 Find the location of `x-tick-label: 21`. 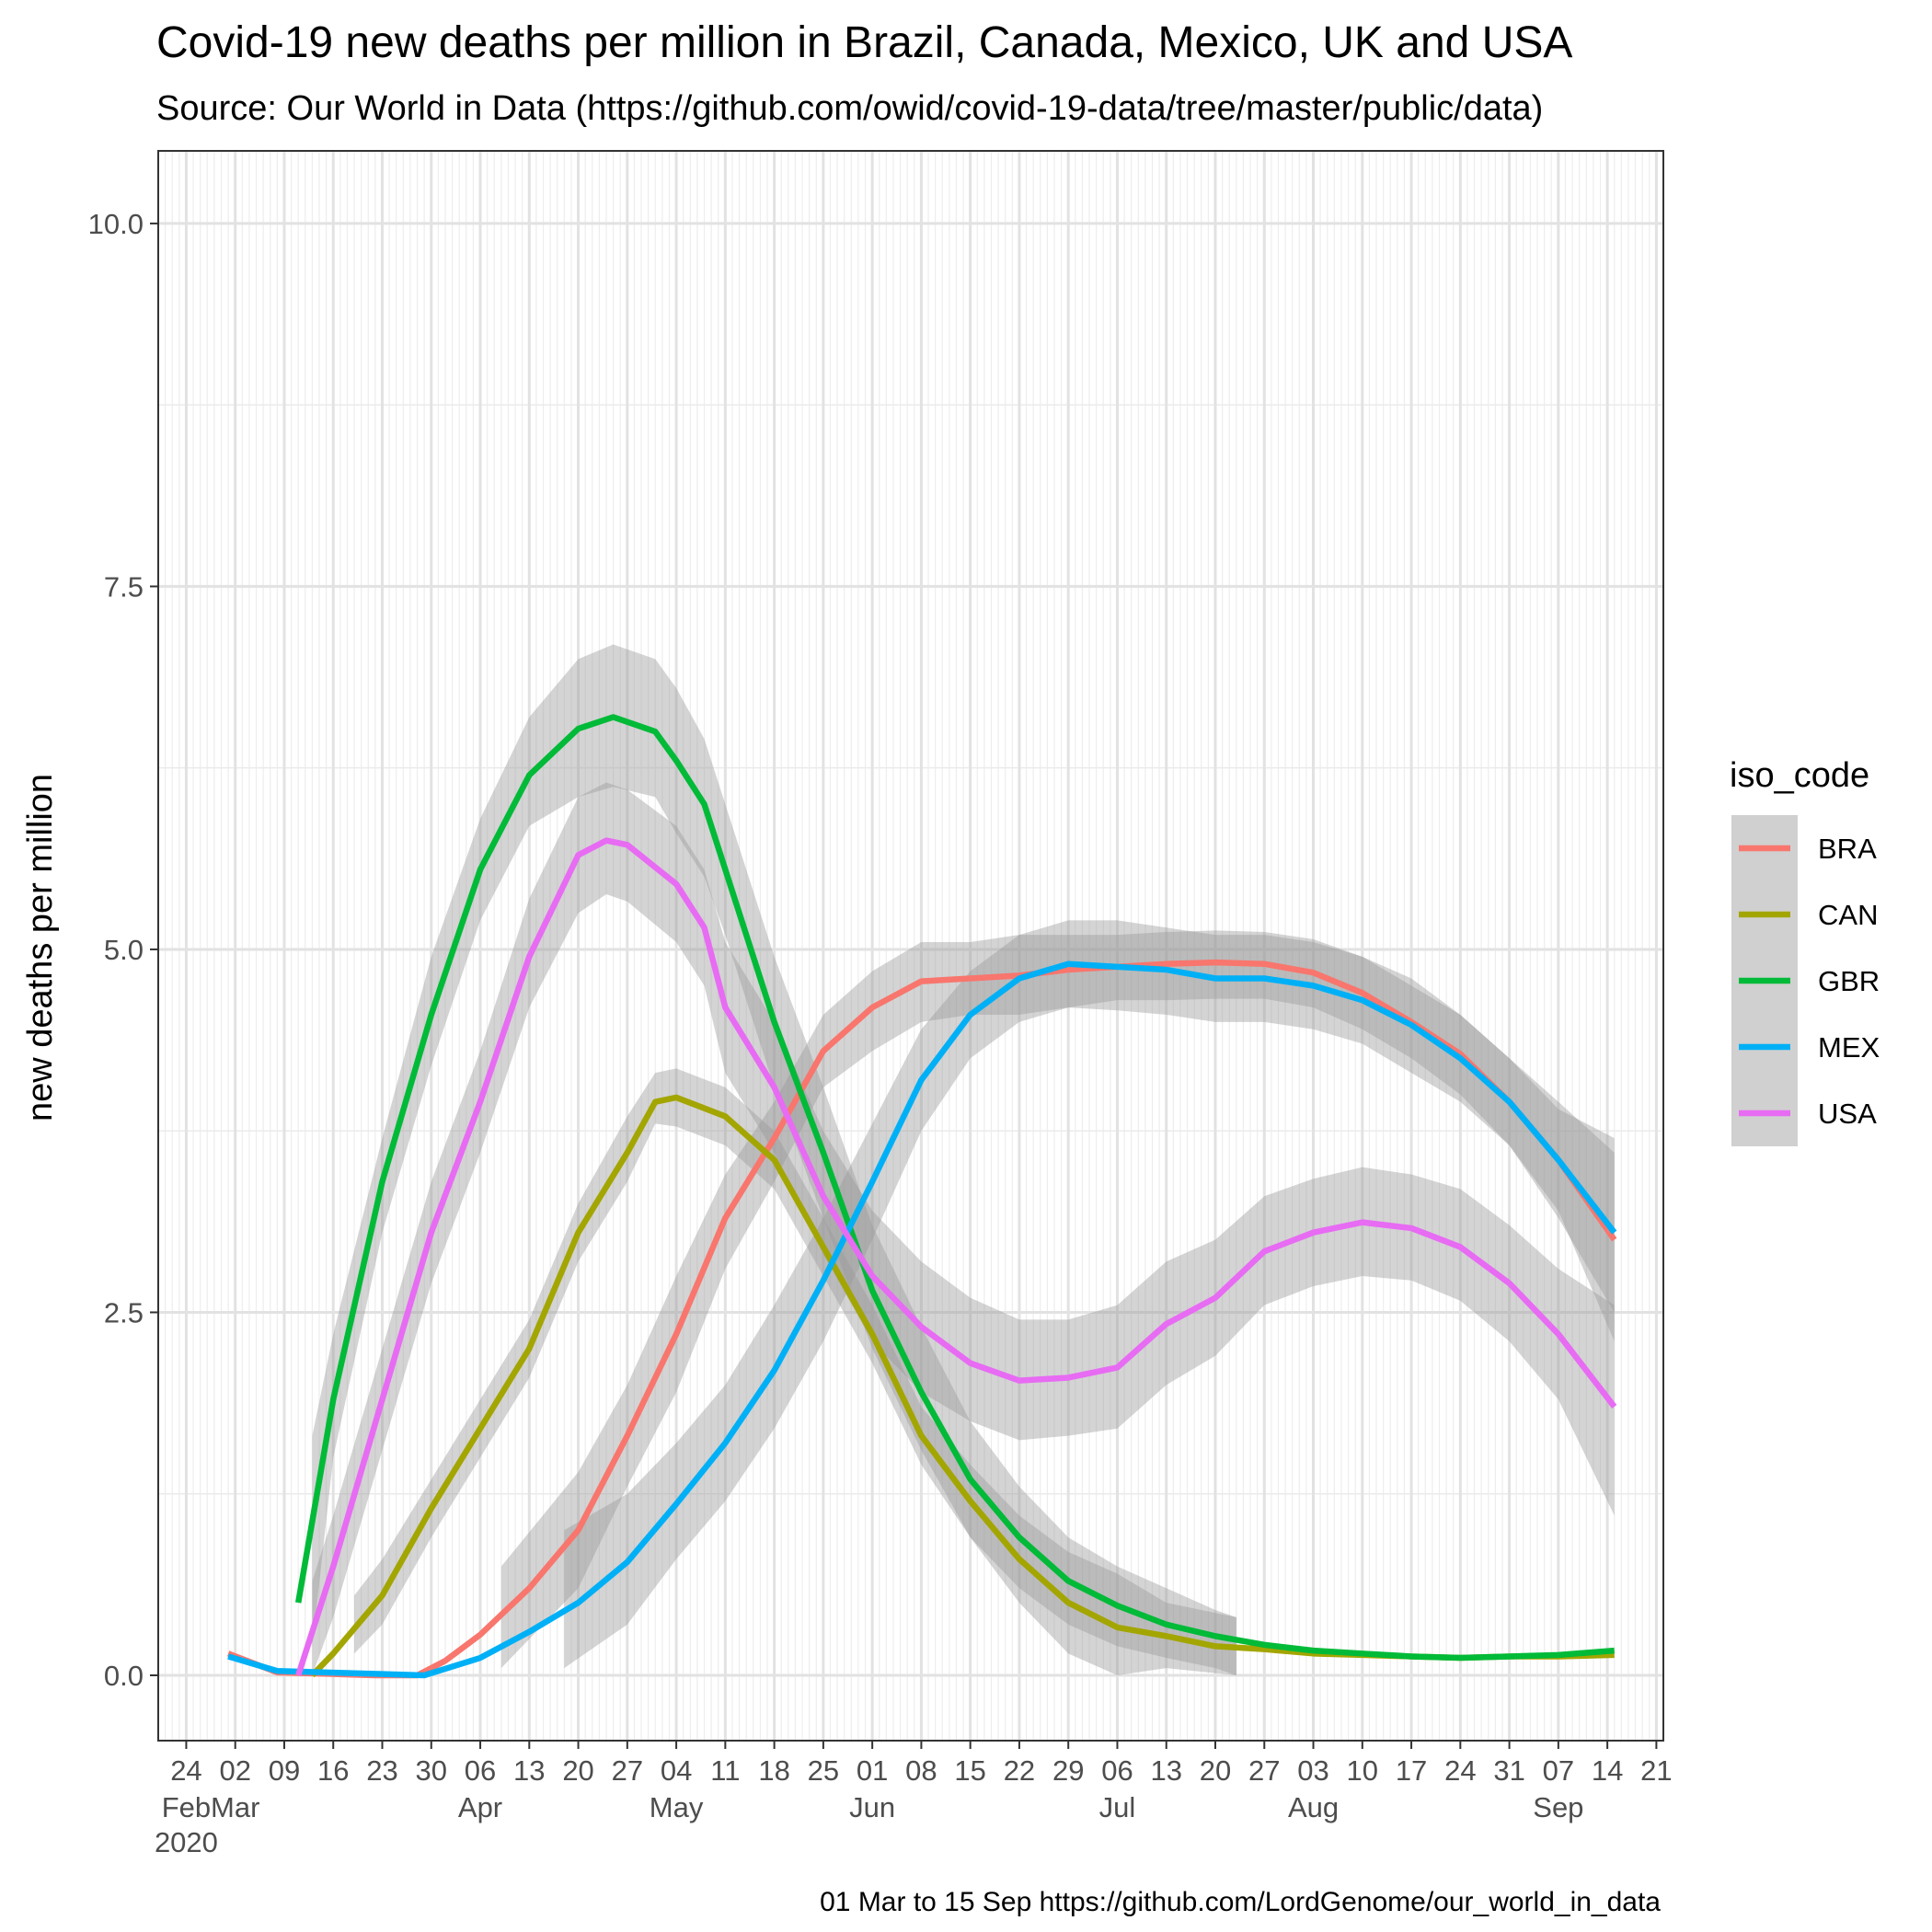

x-tick-label: 21 is located at coordinates (1656, 1770).